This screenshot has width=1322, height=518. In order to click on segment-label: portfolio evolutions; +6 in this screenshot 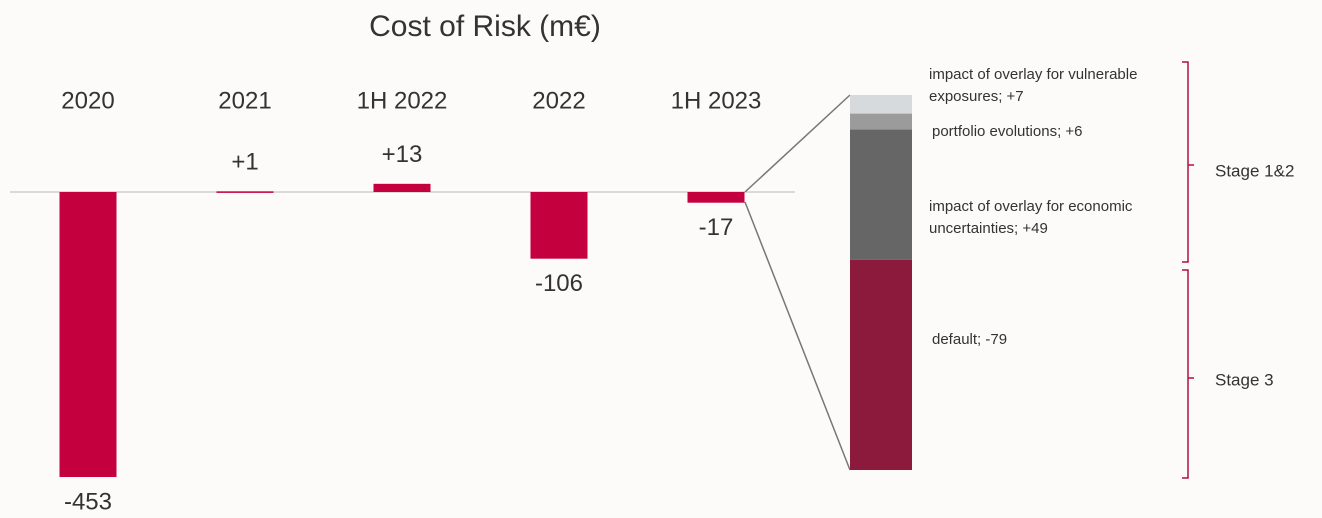, I will do `click(1007, 131)`.